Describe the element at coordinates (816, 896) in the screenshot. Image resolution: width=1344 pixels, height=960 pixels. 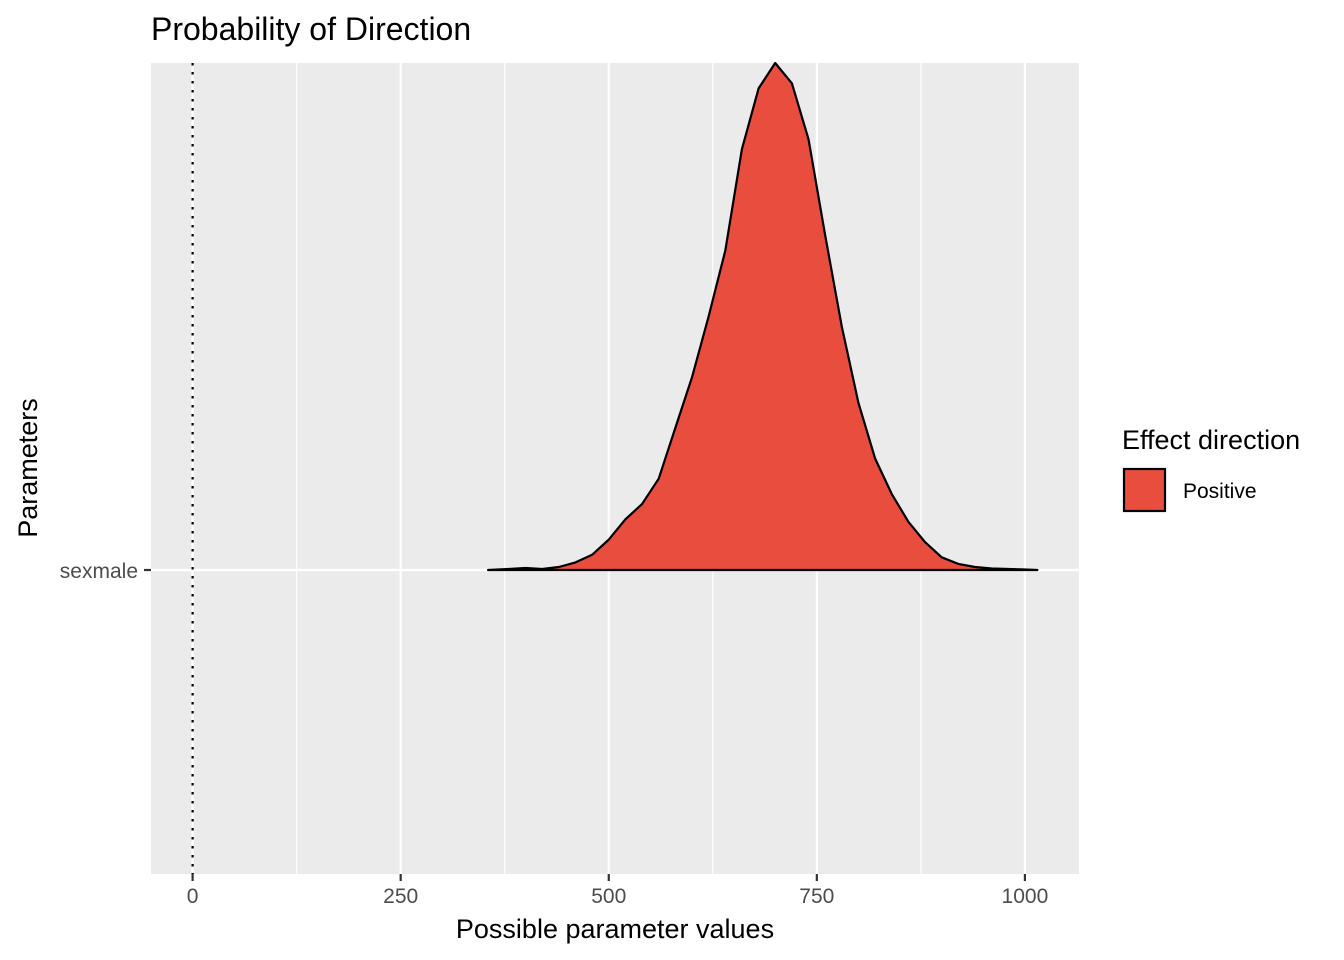
I see `x-tick-label: 750` at that location.